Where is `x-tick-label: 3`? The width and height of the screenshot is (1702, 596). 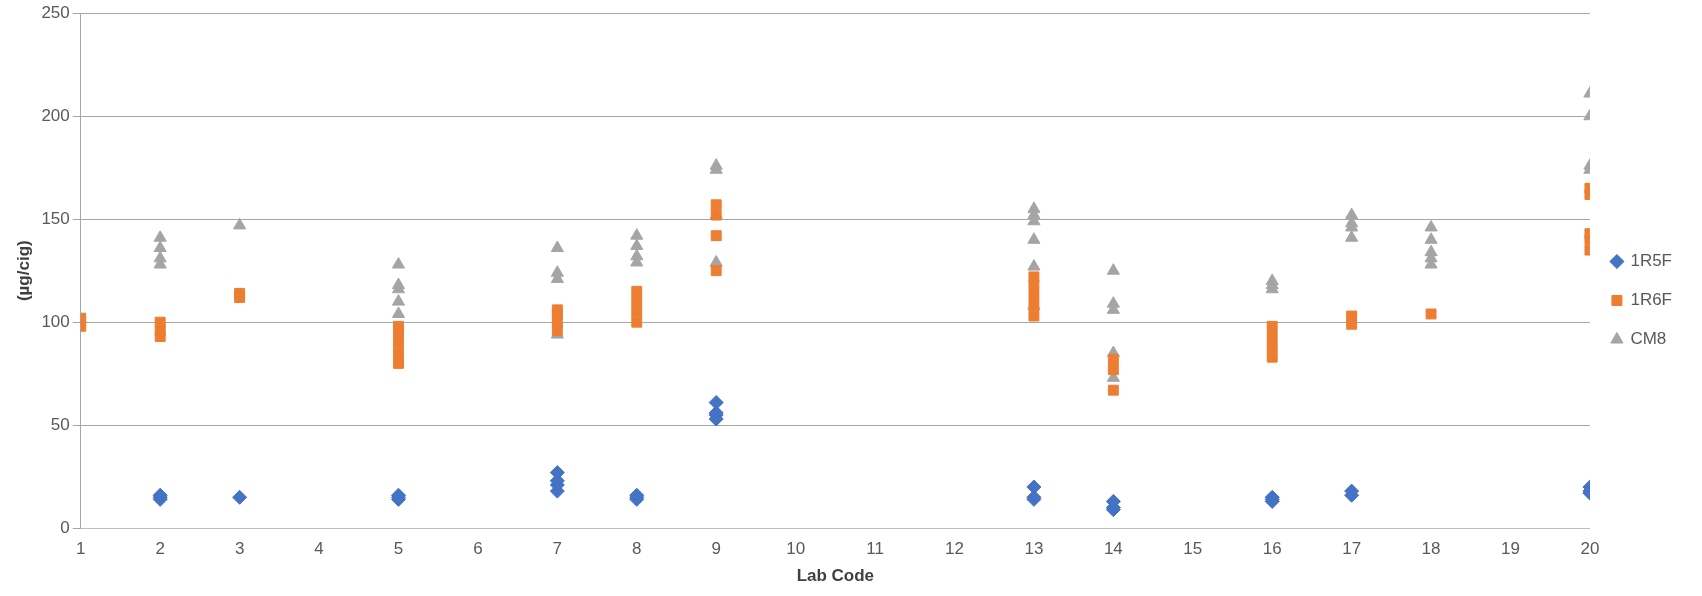 x-tick-label: 3 is located at coordinates (239, 549).